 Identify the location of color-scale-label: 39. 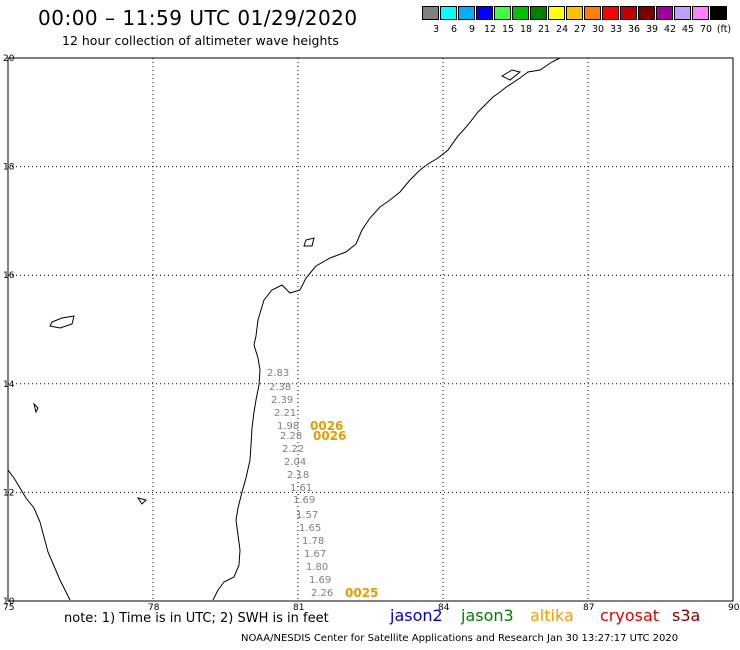
(652, 29).